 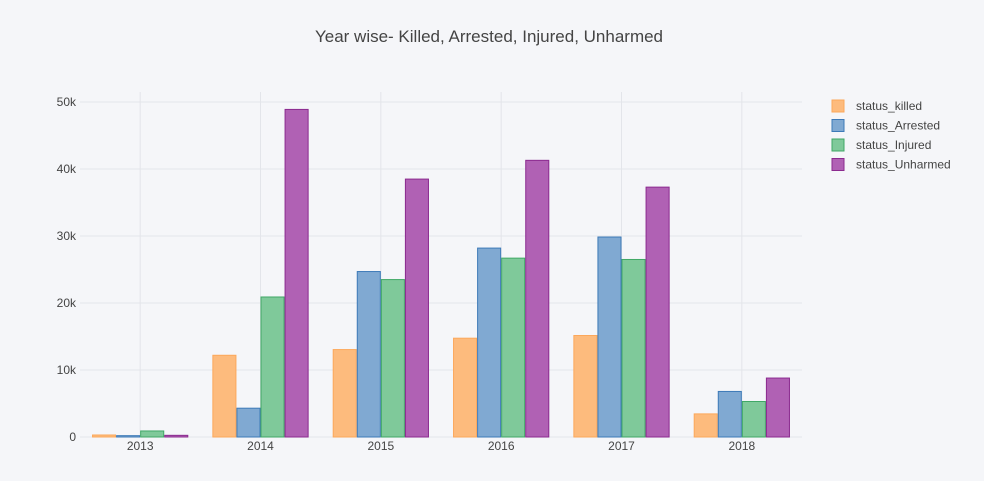 What do you see at coordinates (889, 106) in the screenshot?
I see `legend-label: status_killed` at bounding box center [889, 106].